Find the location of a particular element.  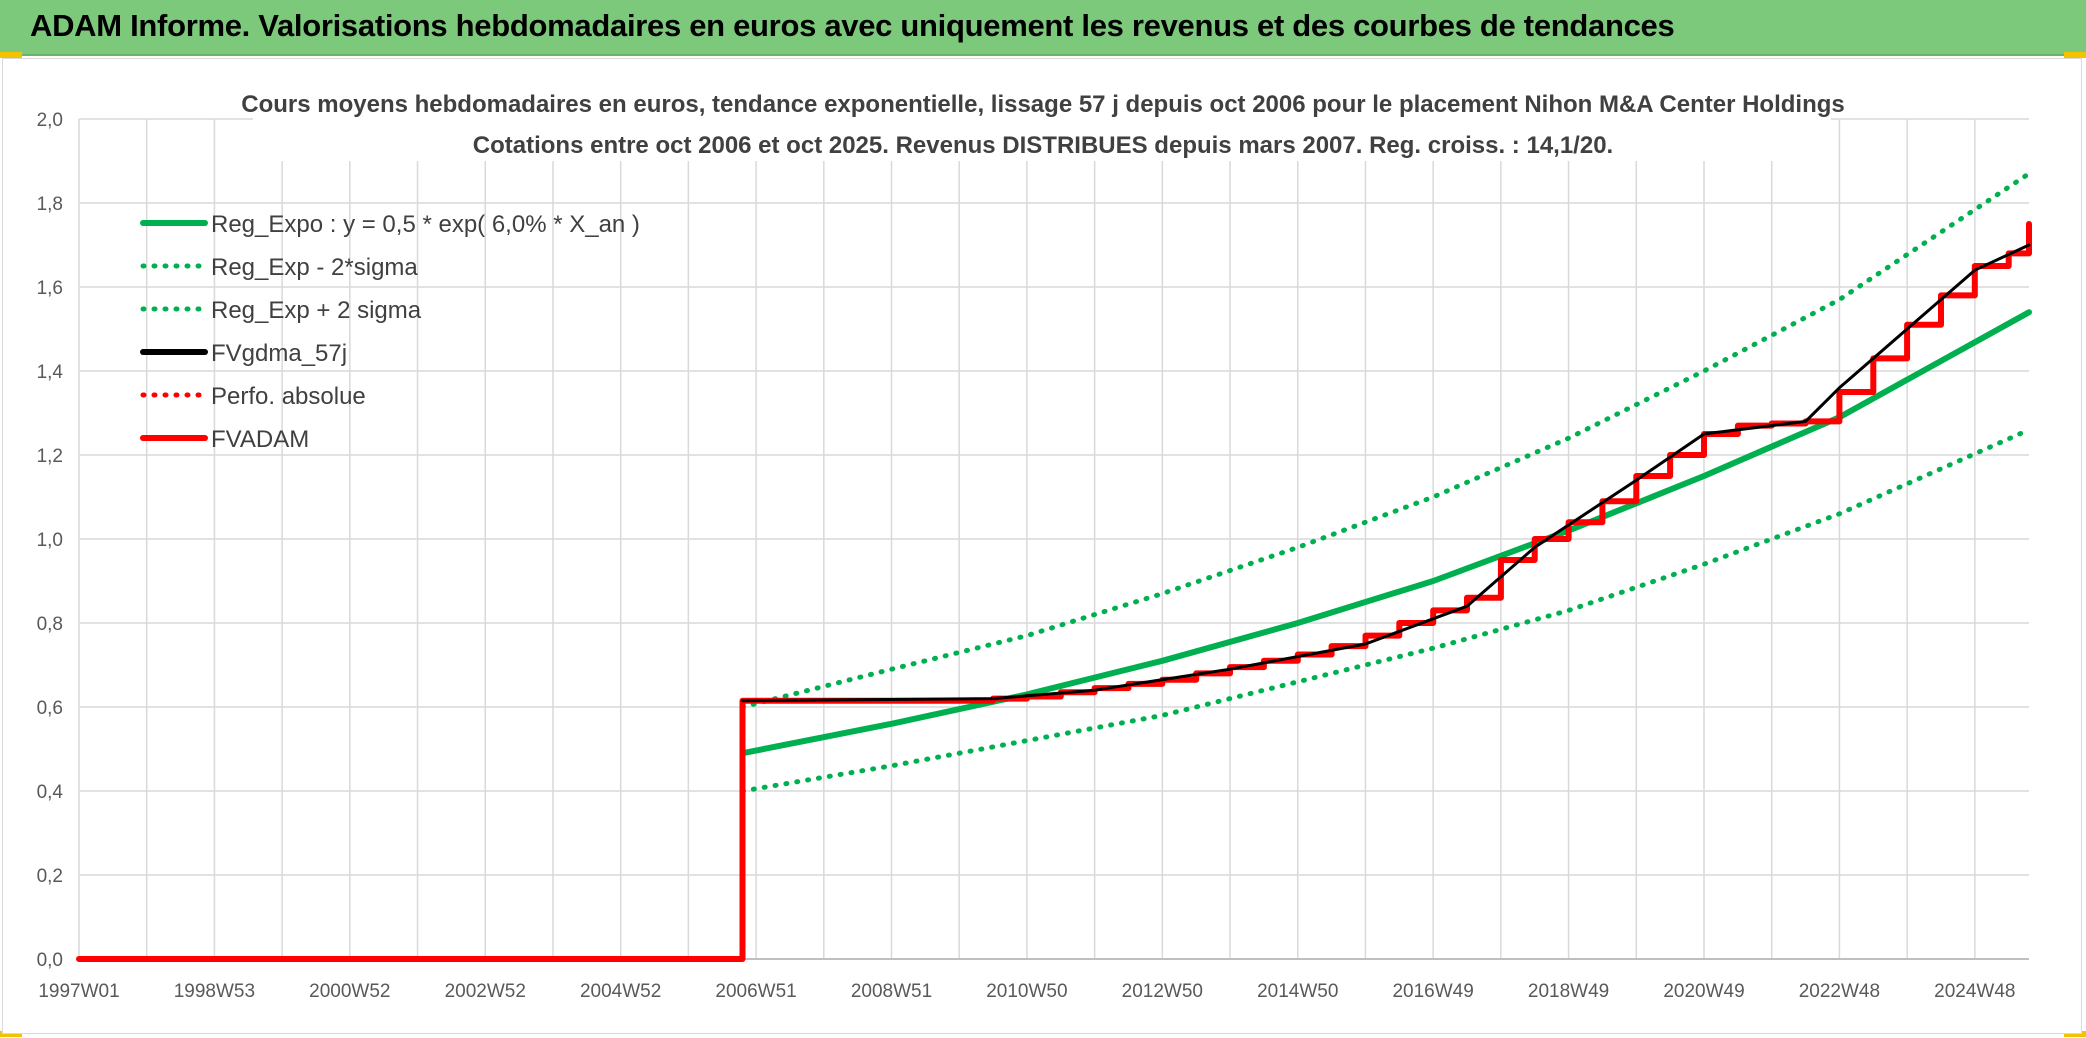

y-tick-label: 0,8 is located at coordinates (50, 624).